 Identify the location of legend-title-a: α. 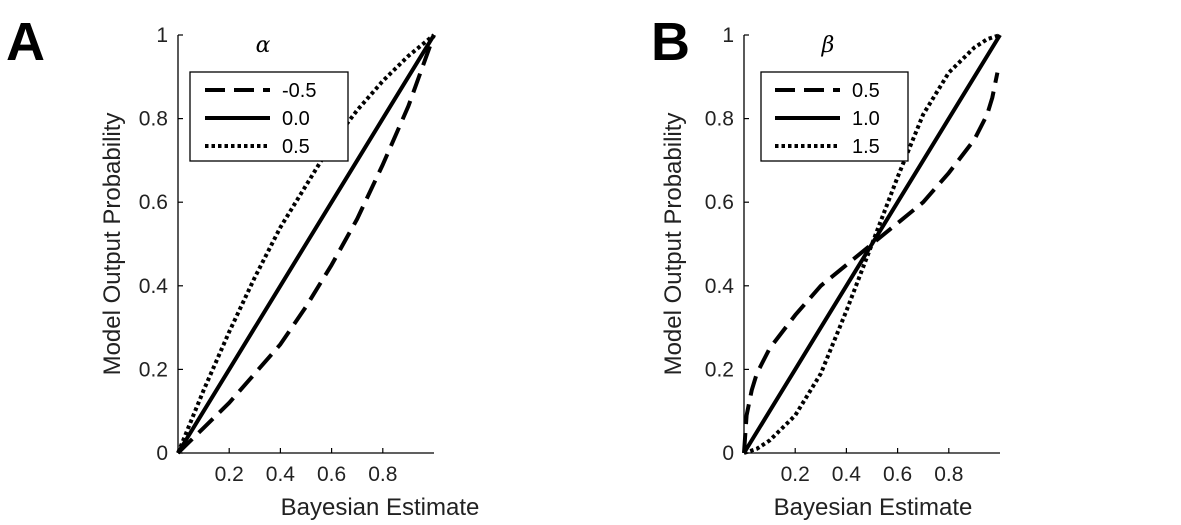
(263, 45).